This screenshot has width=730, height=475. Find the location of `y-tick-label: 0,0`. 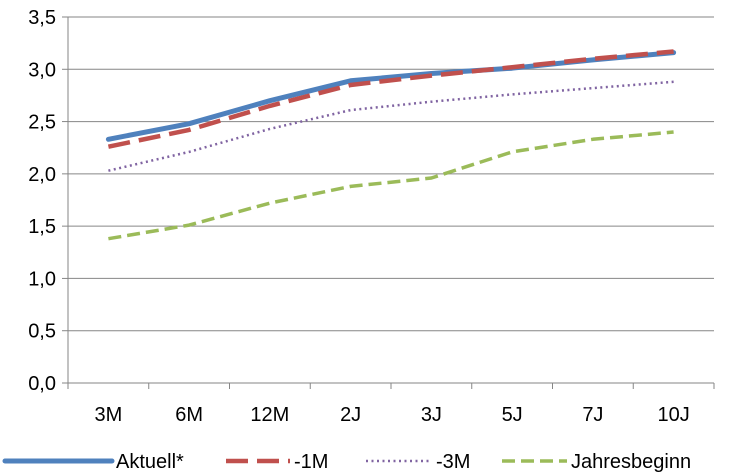

y-tick-label: 0,0 is located at coordinates (42, 384).